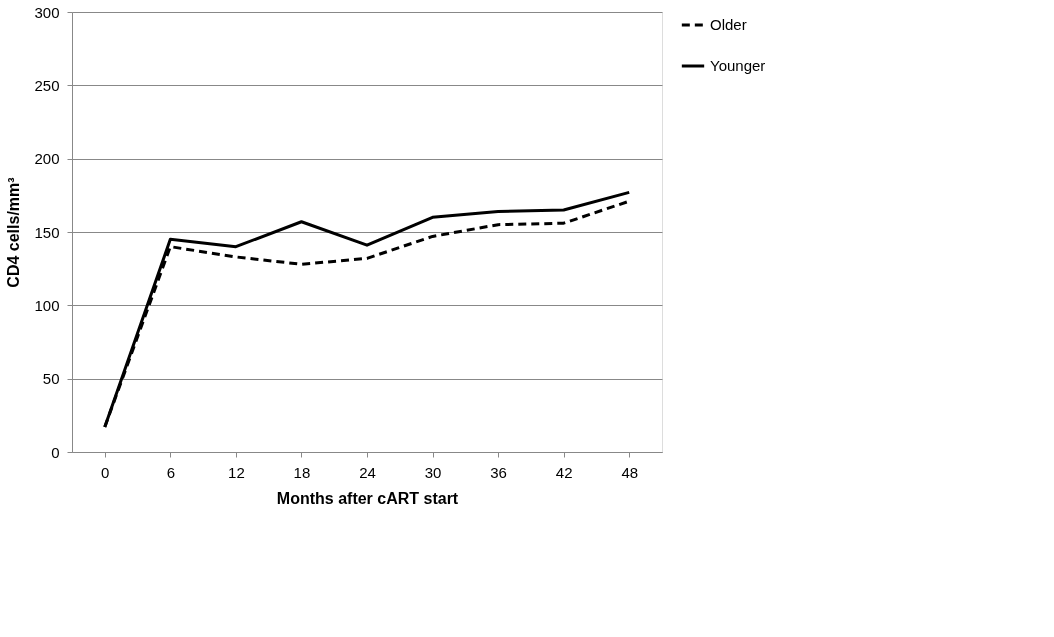 The height and width of the screenshot is (637, 1054). What do you see at coordinates (14, 232) in the screenshot?
I see `y-axis-title: CD4 cells/mm³` at bounding box center [14, 232].